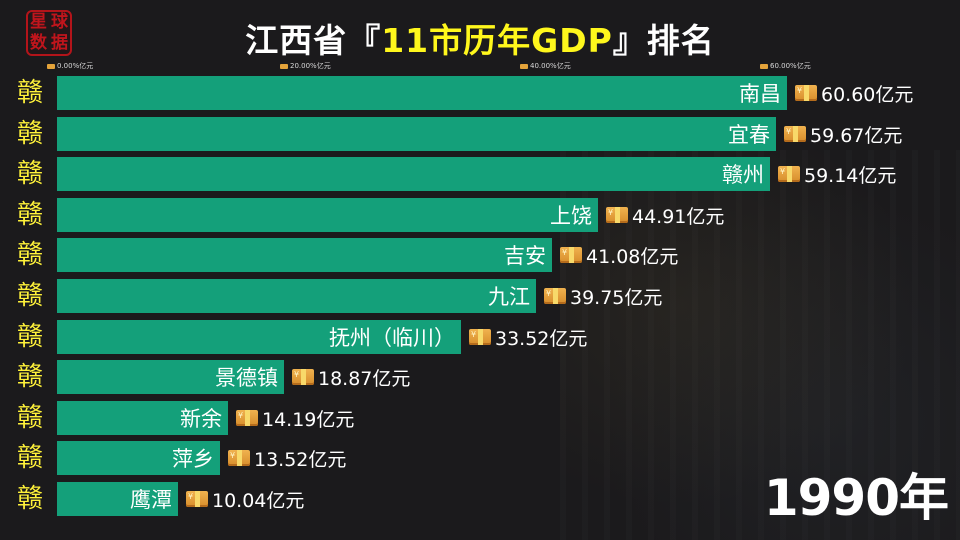 The height and width of the screenshot is (540, 960). I want to click on value-label: 18.87亿元, so click(351, 377).